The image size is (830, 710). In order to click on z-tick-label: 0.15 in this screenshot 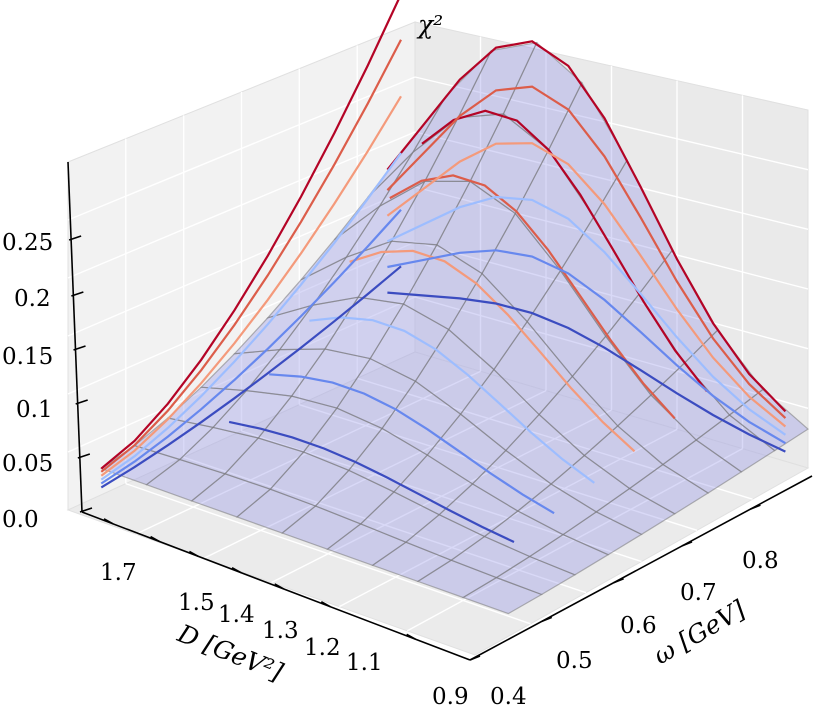, I will do `click(27, 357)`.